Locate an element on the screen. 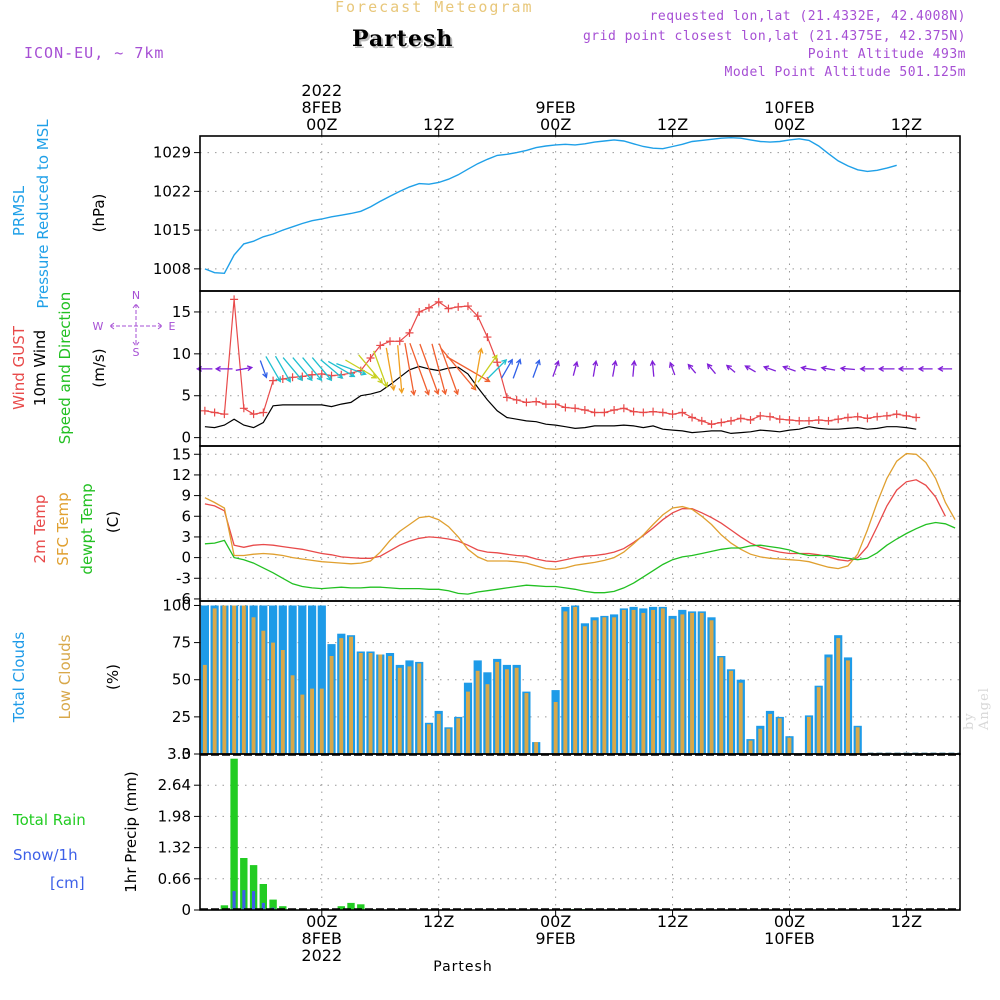 Image resolution: width=1000 pixels, height=1000 pixels. clouds-ytick-label: 50 is located at coordinates (181, 680).